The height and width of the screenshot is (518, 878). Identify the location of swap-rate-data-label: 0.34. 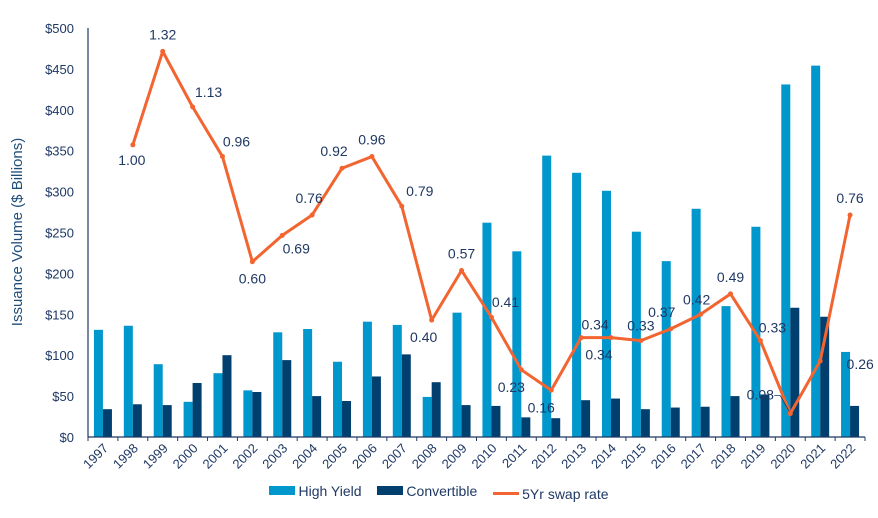
(594, 325).